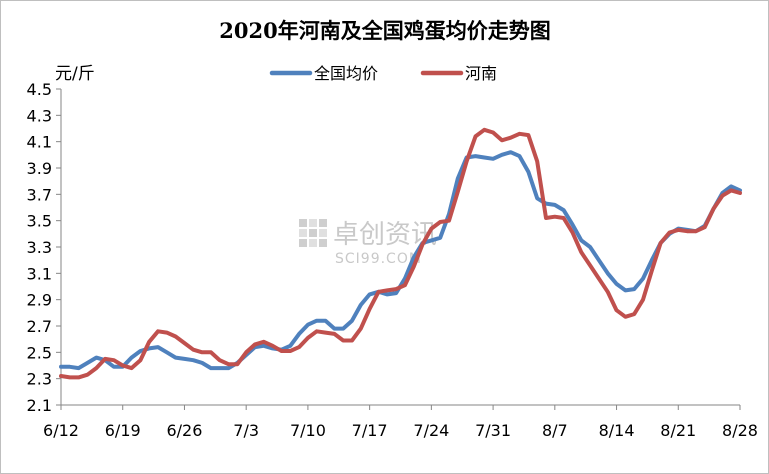 The width and height of the screenshot is (769, 474). Describe the element at coordinates (123, 430) in the screenshot. I see `x-tick-label: 6/19` at that location.